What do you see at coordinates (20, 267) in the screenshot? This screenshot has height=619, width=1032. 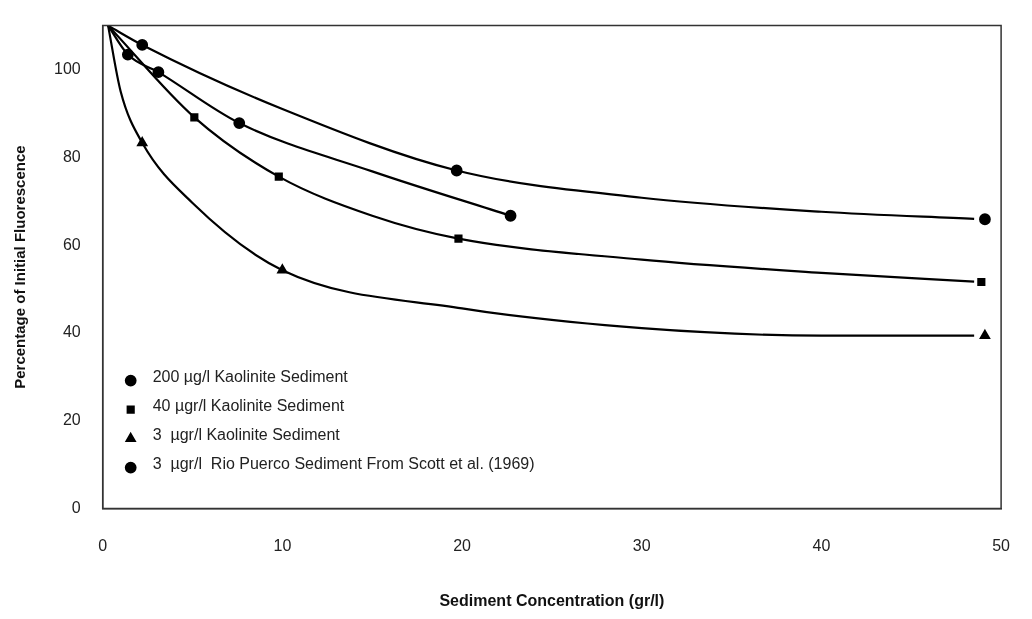 I see `y-axis-title: Percentage of Initial Fluorescence` at bounding box center [20, 267].